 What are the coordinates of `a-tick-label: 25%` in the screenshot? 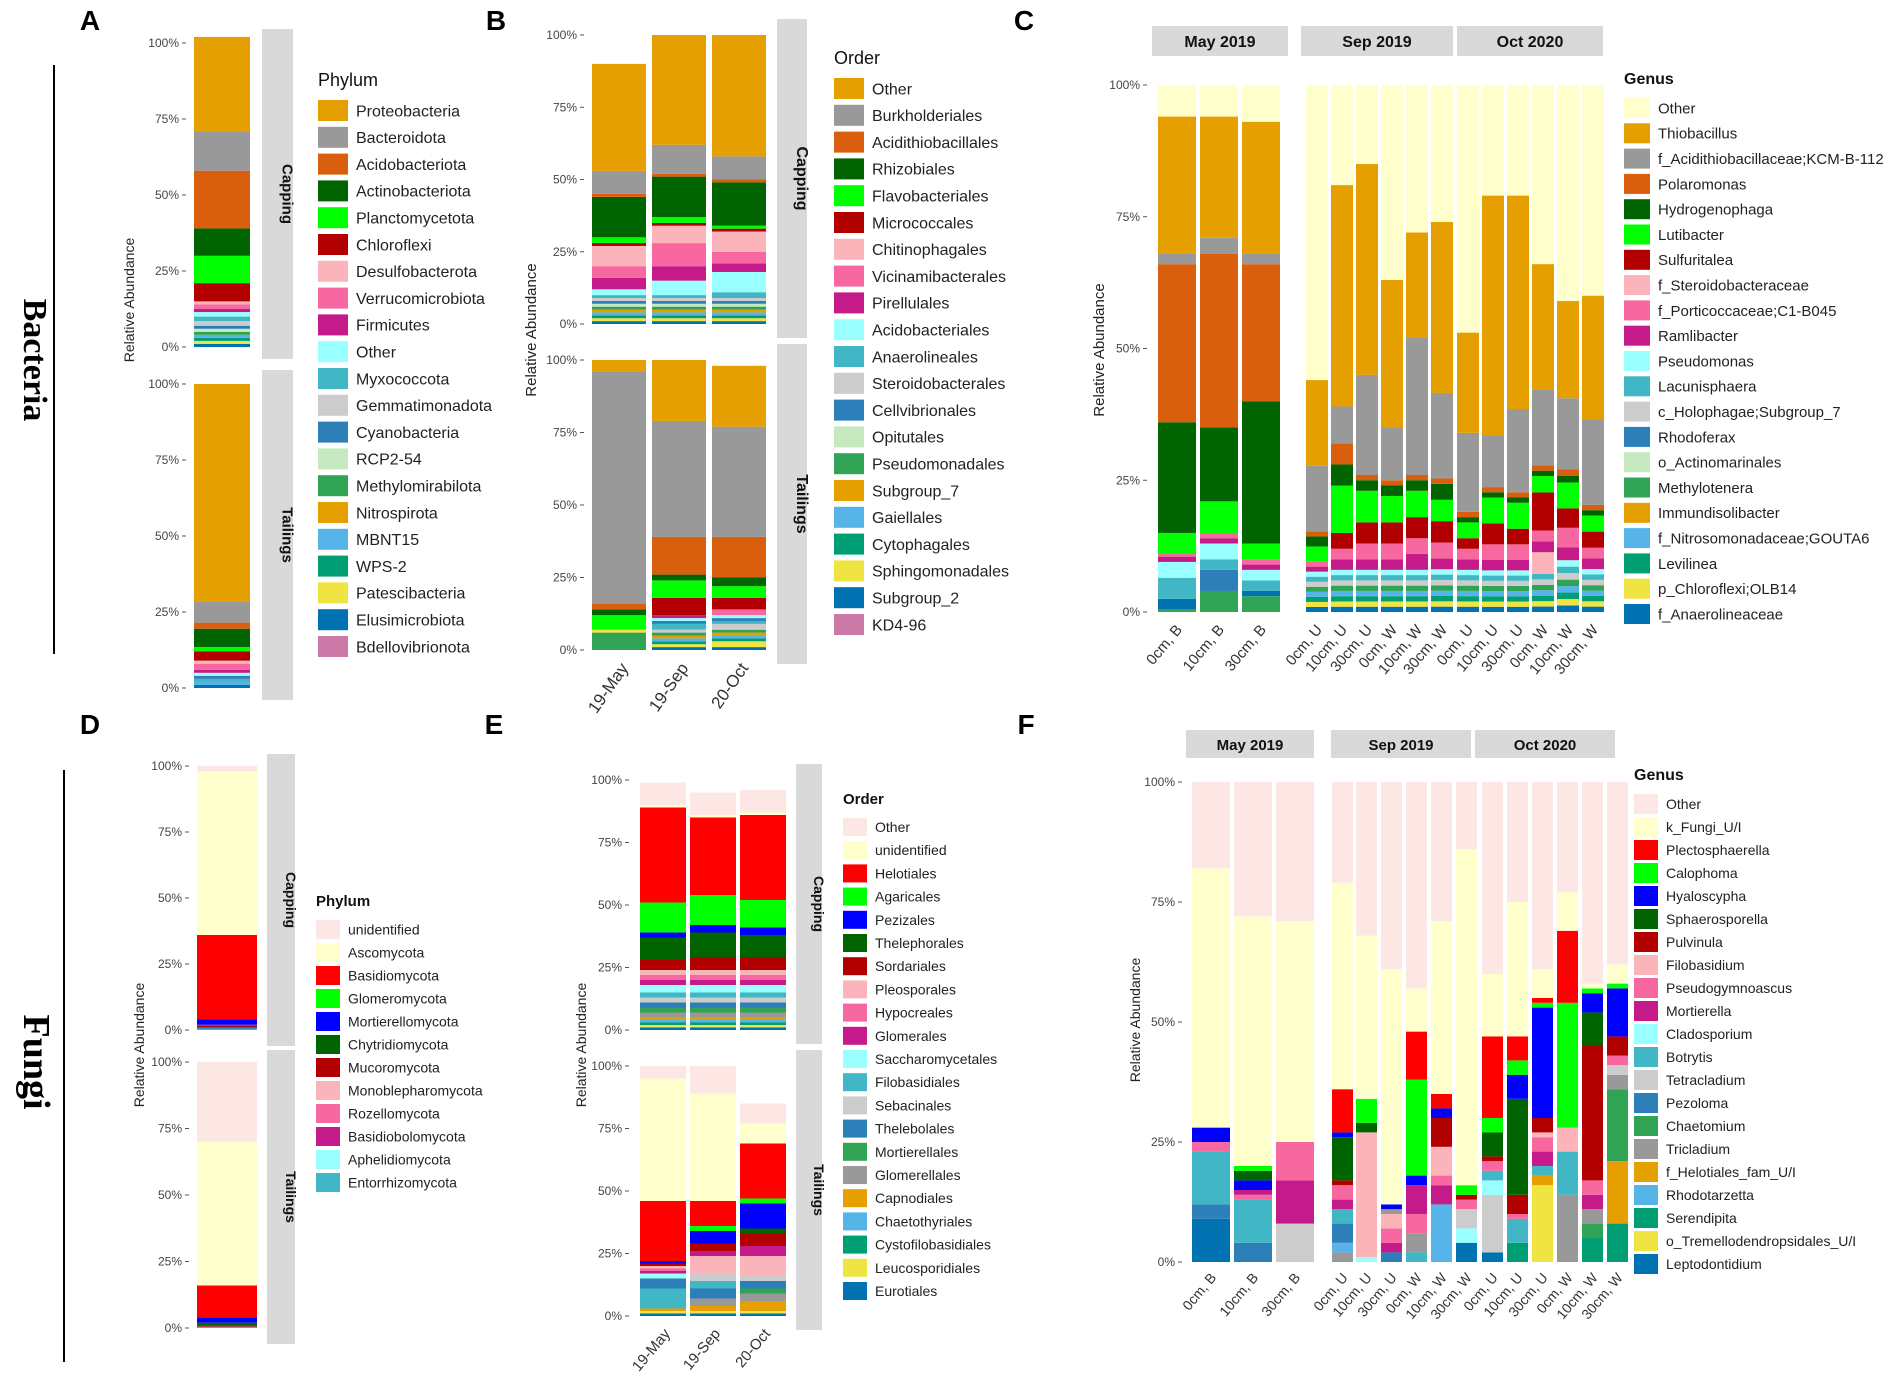 It's located at (167, 612).